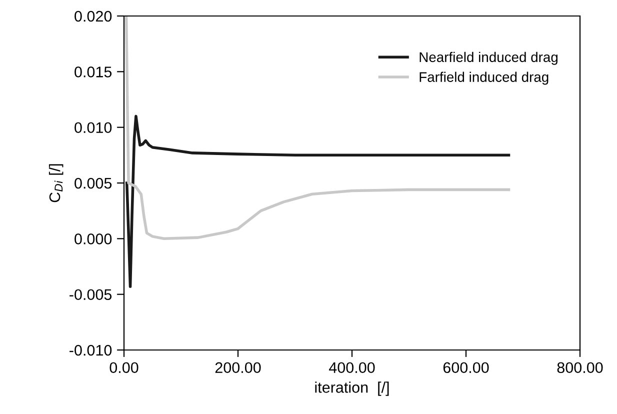 The height and width of the screenshot is (414, 617). I want to click on x-tick-label: 800.00, so click(580, 368).